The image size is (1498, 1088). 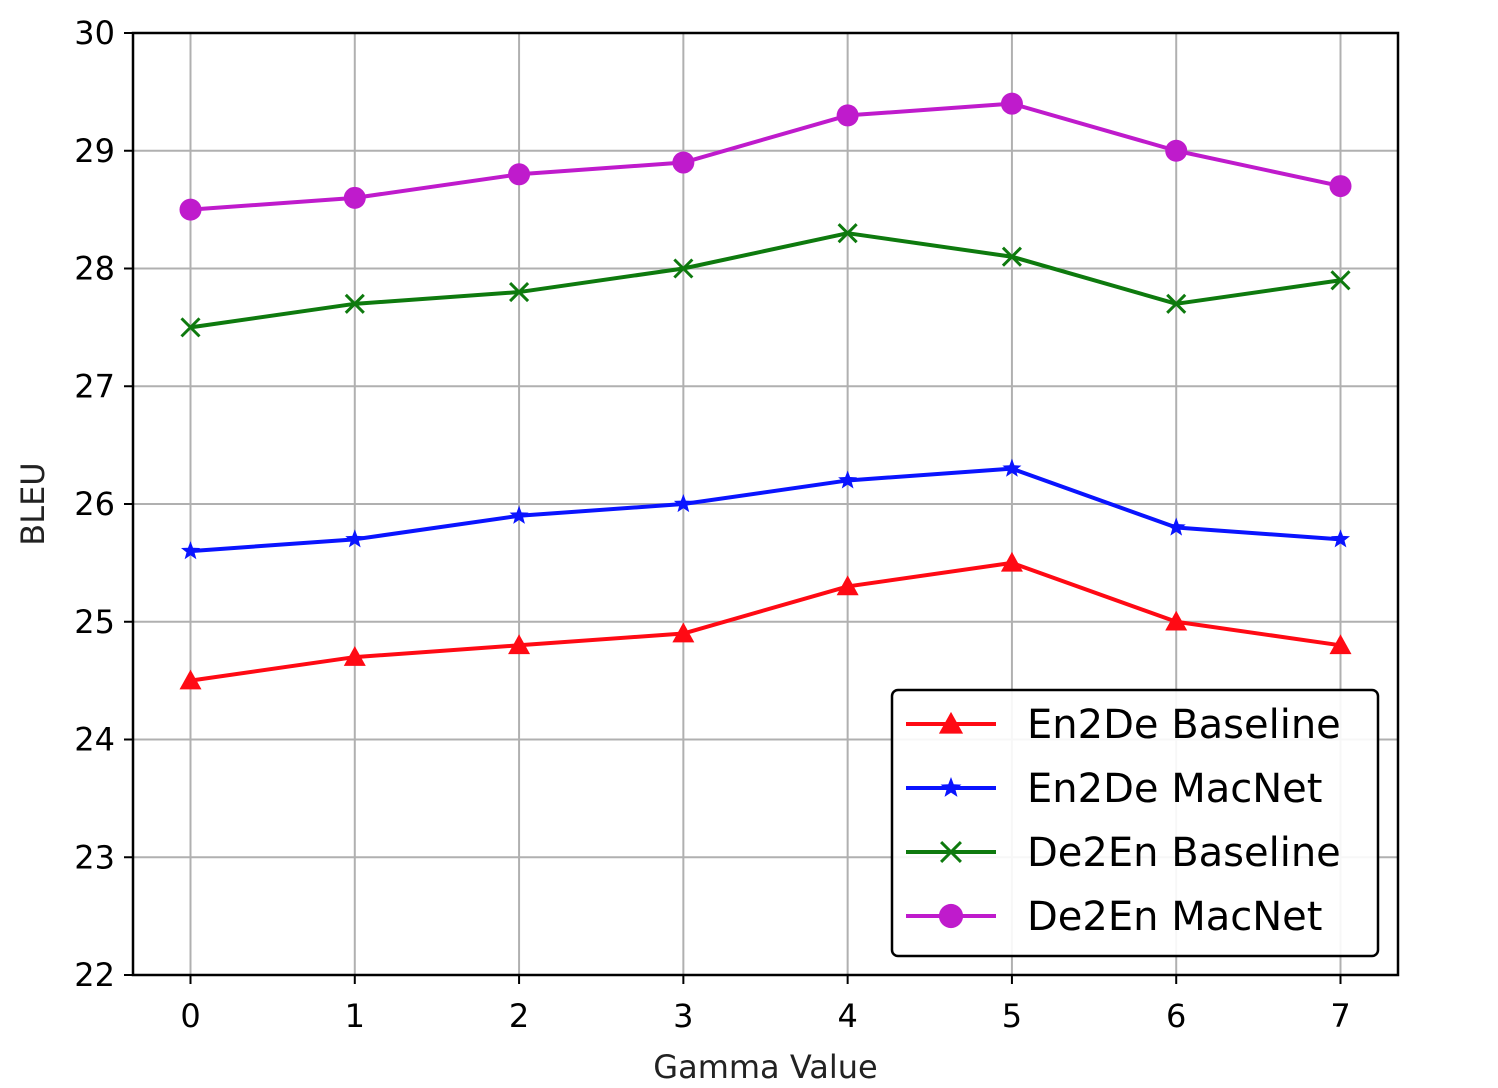 I want to click on legend-item-de2en-macnet: De2En MacNet, so click(x=1114, y=917).